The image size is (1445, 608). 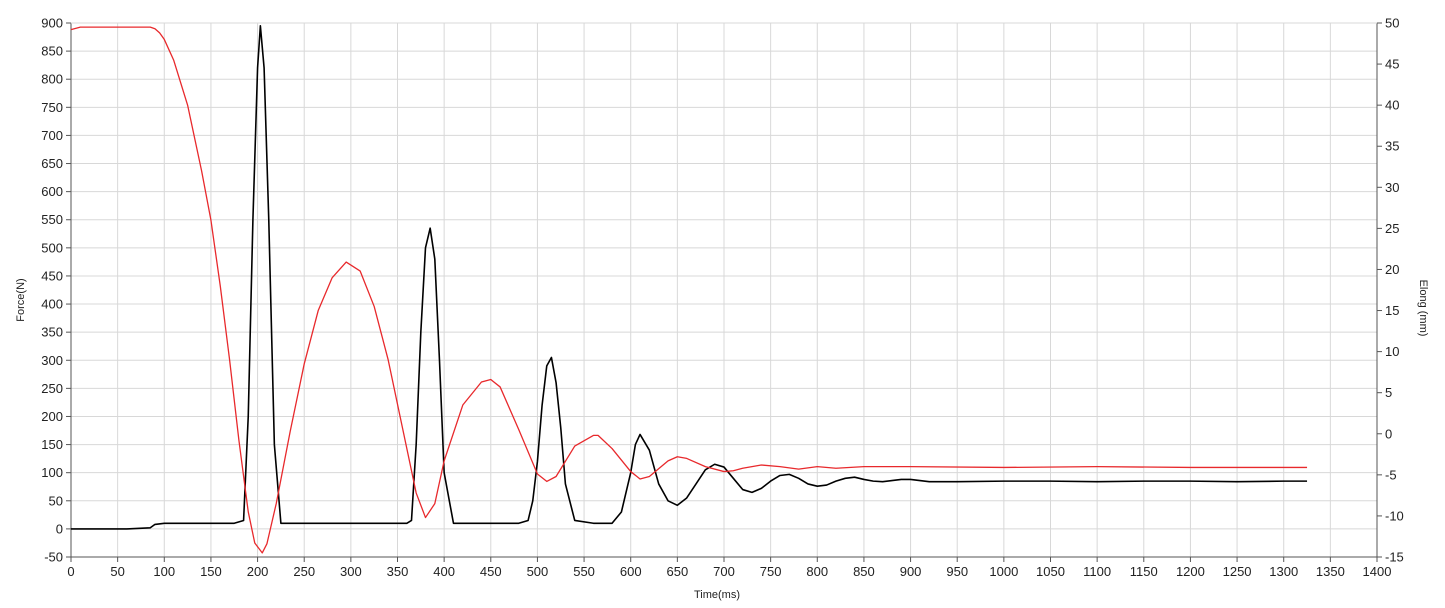 What do you see at coordinates (1190, 571) in the screenshot?
I see `x-tick-label: 1200` at bounding box center [1190, 571].